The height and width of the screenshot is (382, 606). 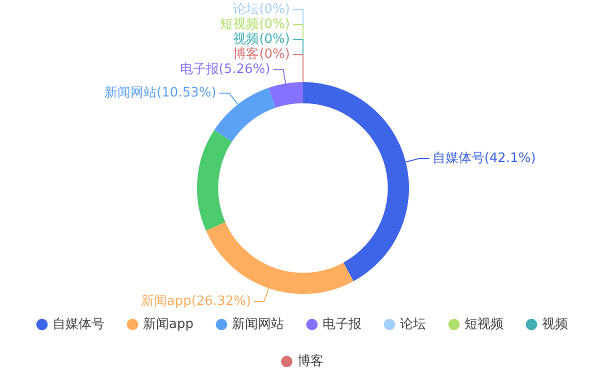 What do you see at coordinates (225, 70) in the screenshot?
I see `category-label: 电子报(5.26%)` at bounding box center [225, 70].